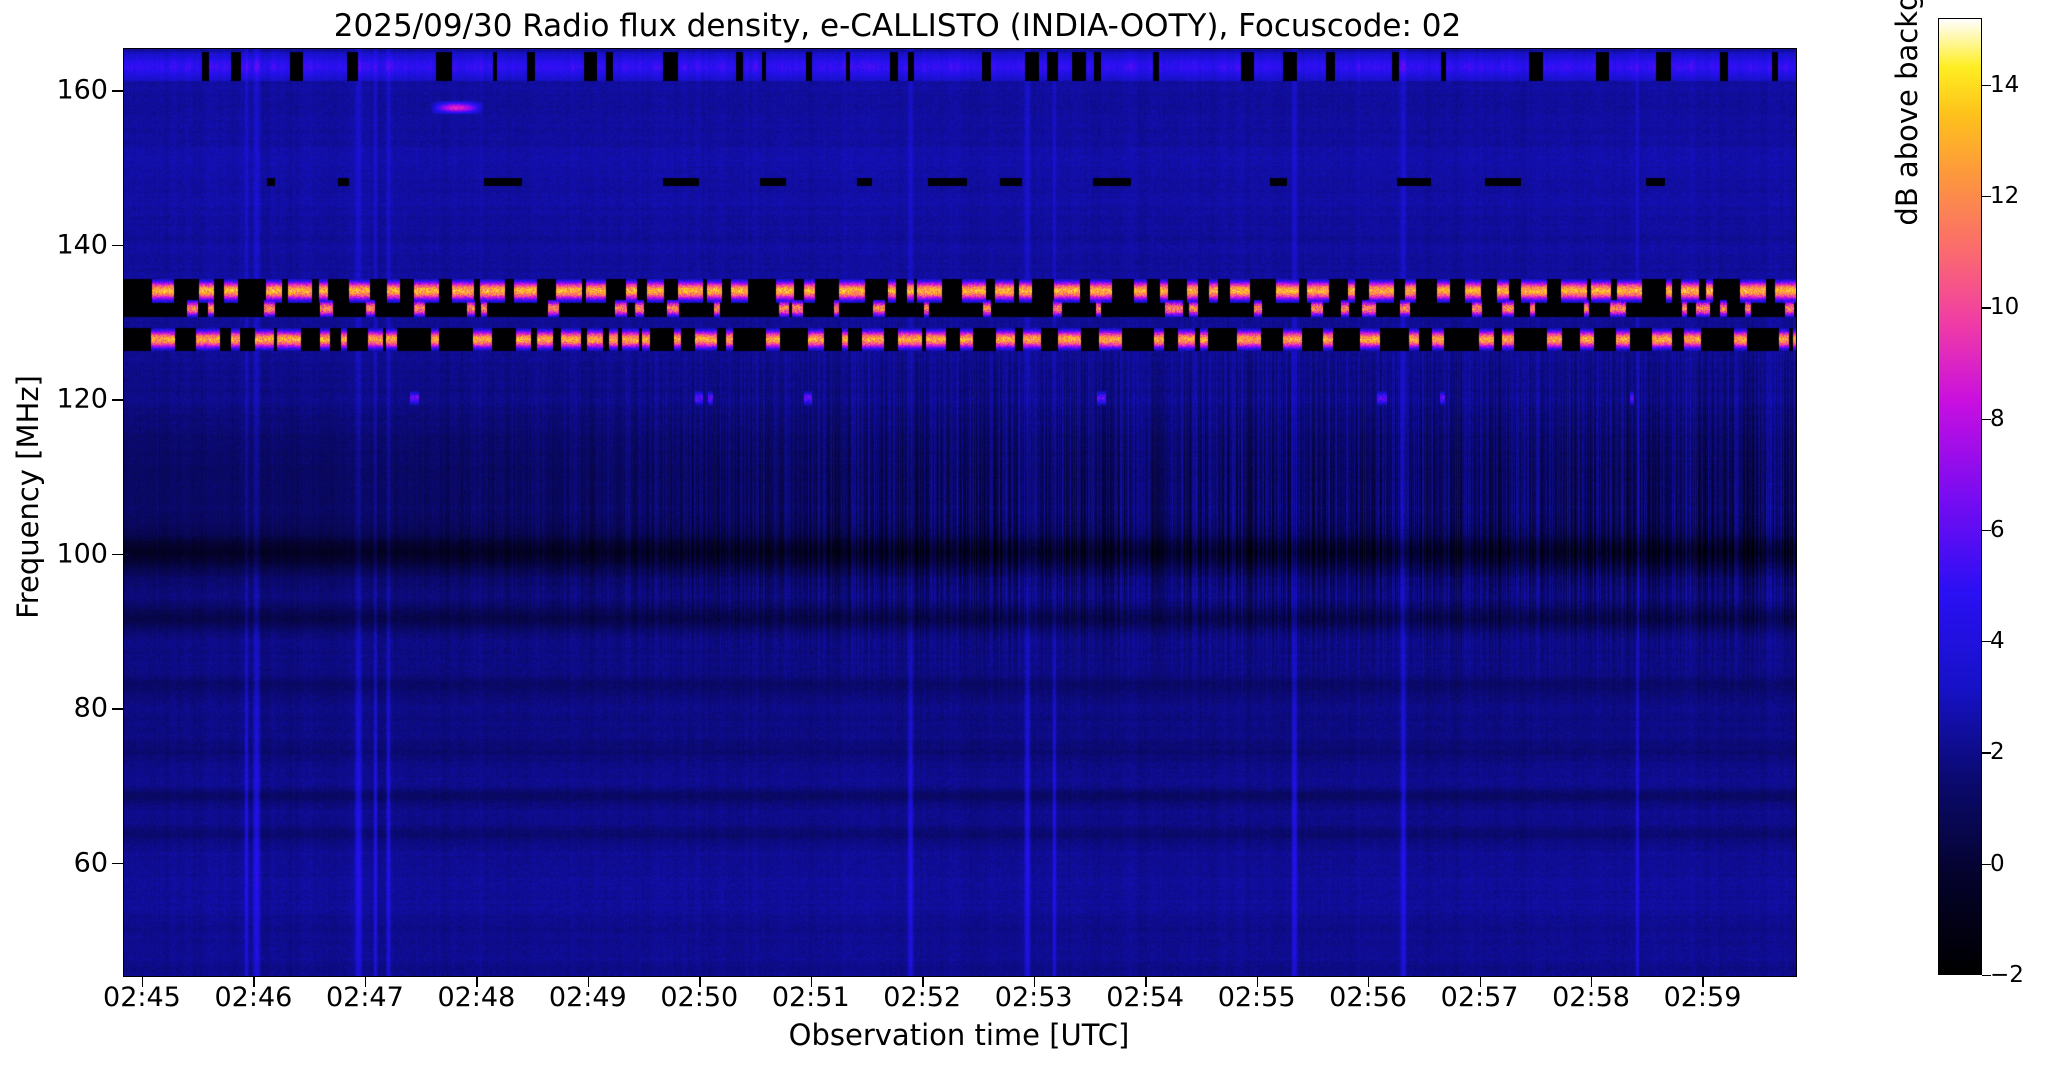 This screenshot has height=1067, width=2066. What do you see at coordinates (1997, 641) in the screenshot?
I see `colorbar-tick-label: 4` at bounding box center [1997, 641].